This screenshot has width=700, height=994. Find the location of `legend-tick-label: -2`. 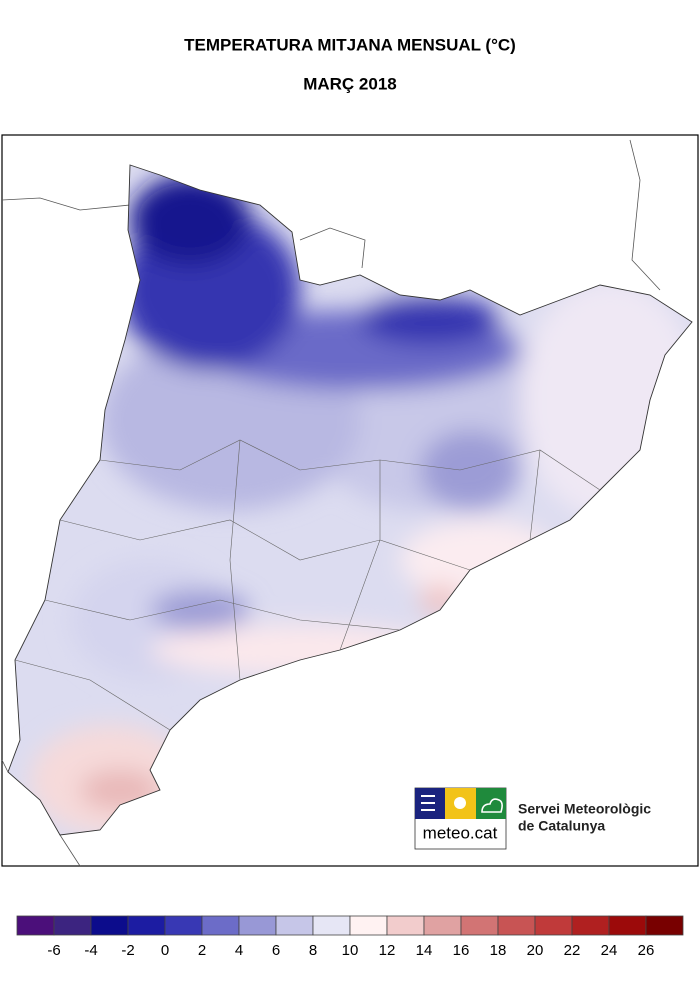

legend-tick-label: -2 is located at coordinates (127, 950).